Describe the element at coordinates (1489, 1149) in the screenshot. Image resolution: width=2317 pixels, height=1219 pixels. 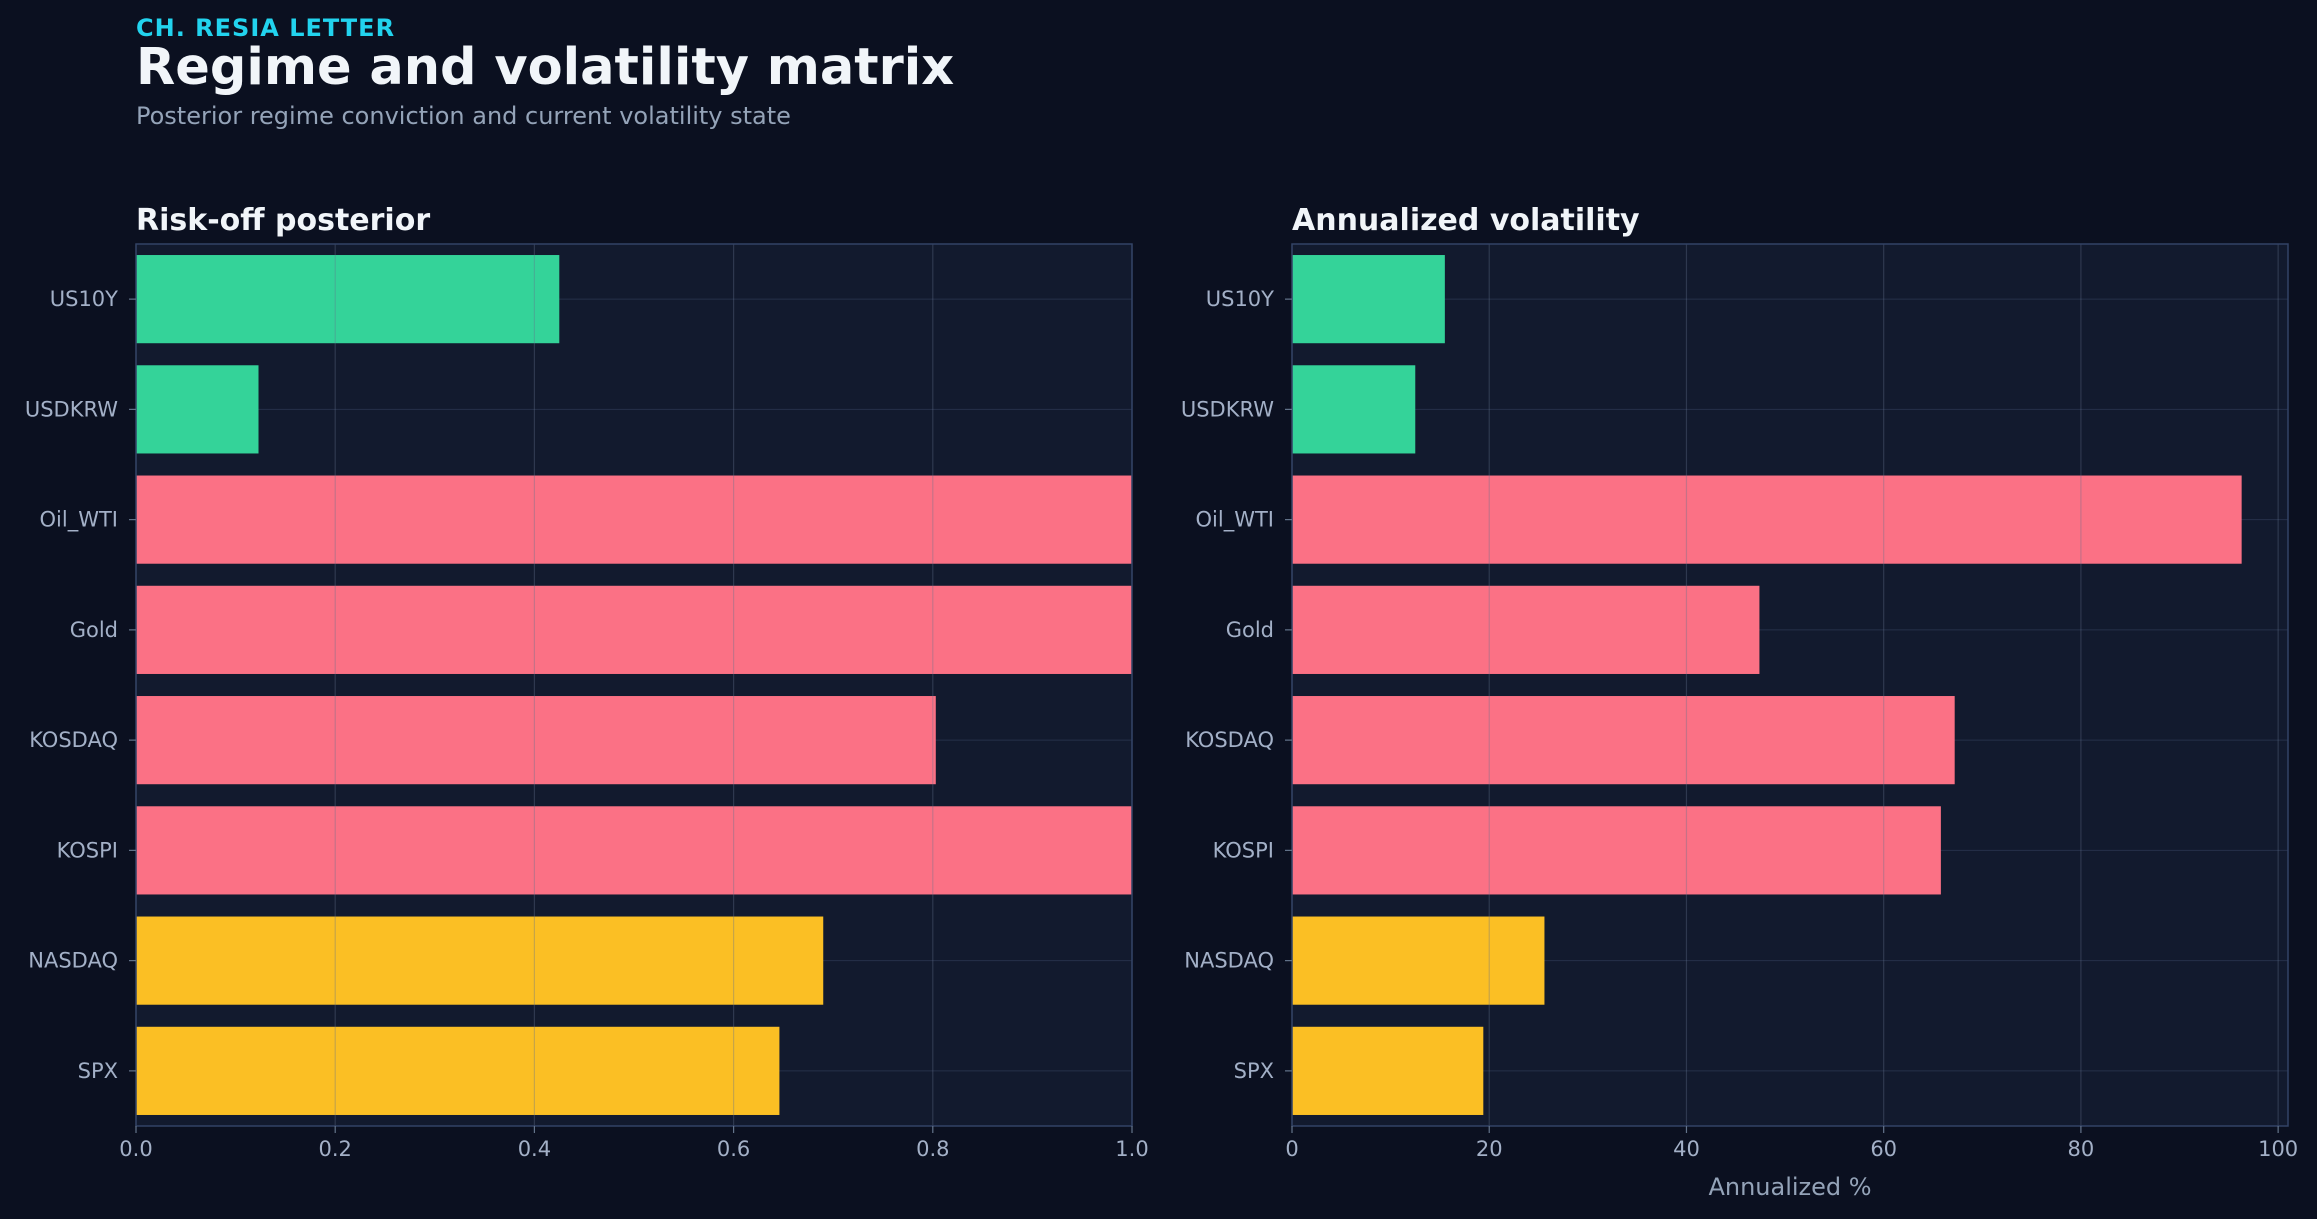
I see `x-tick-label: 20` at that location.